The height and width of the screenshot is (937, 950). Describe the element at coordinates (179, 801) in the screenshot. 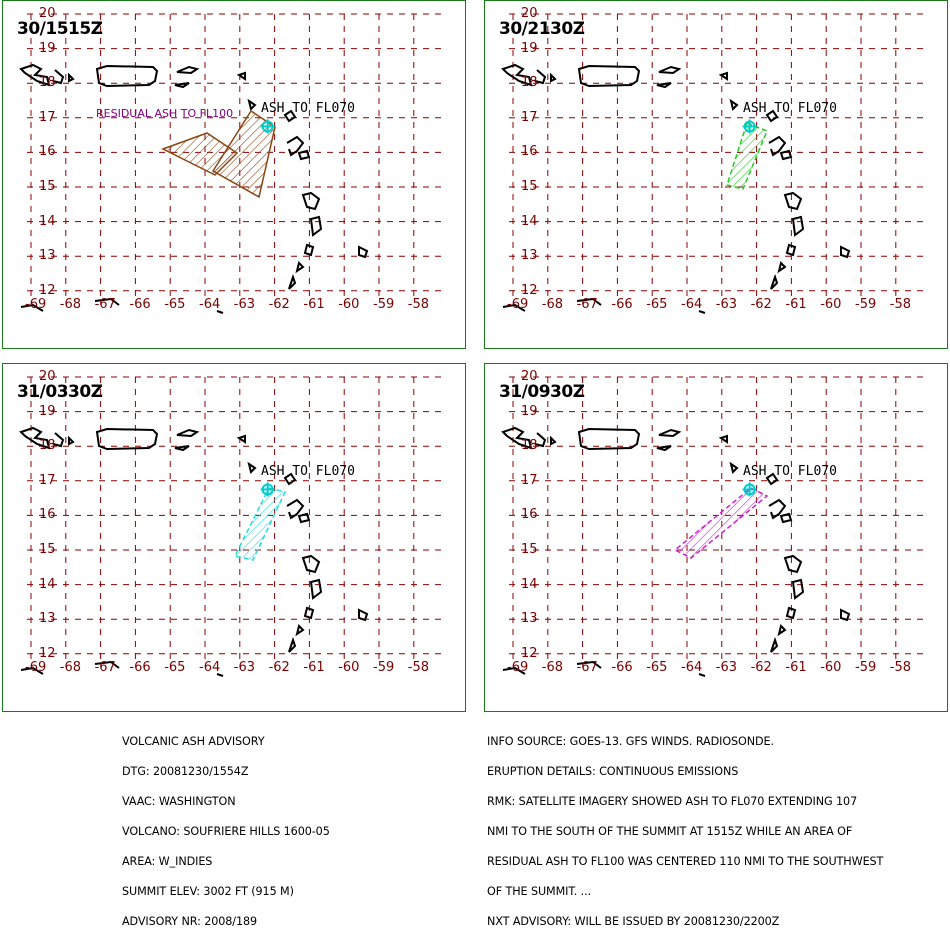

I see `advisory-line: VAAC: WASHINGTON` at that location.